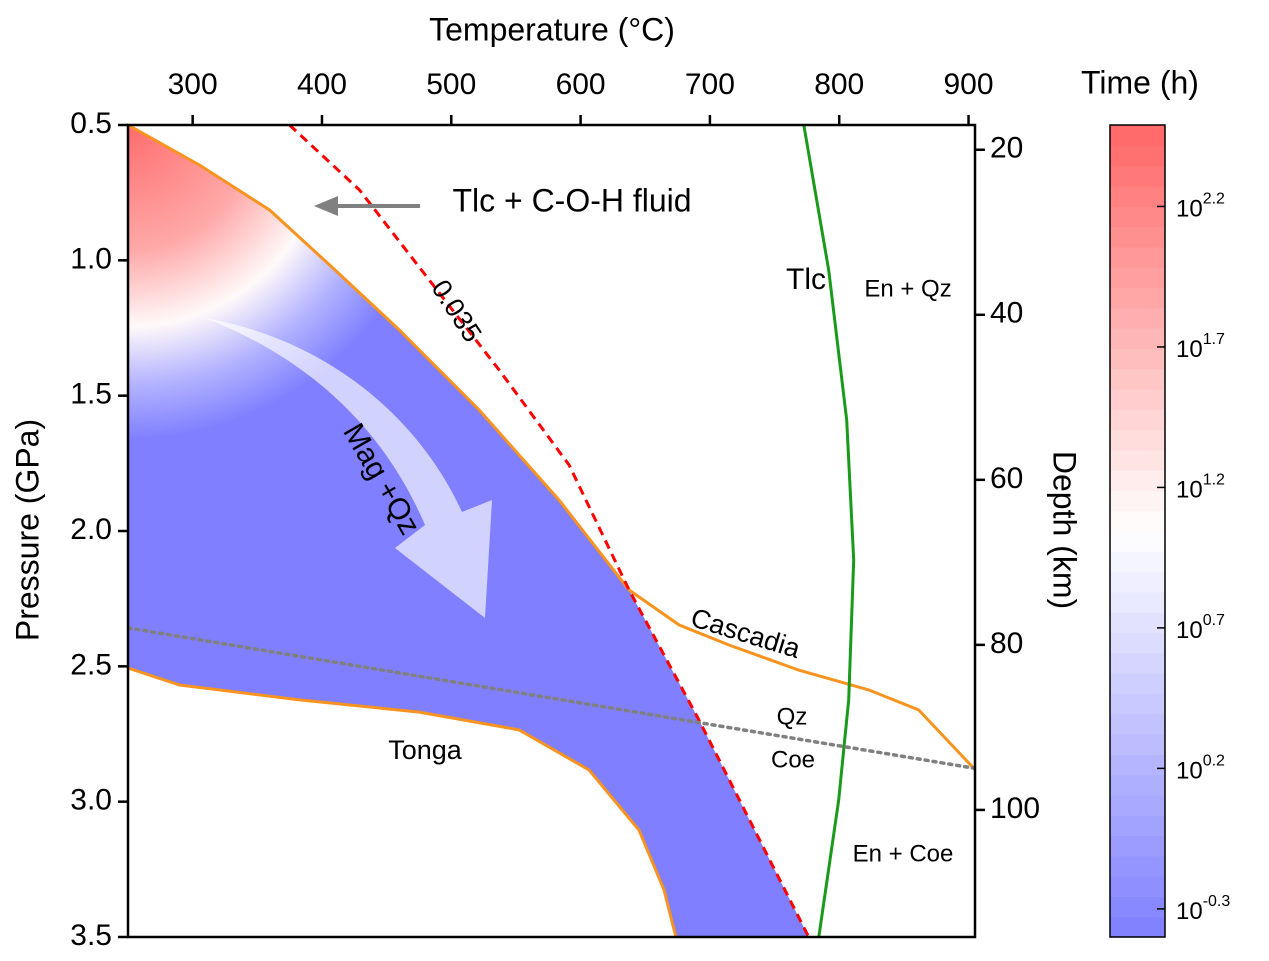 Image resolution: width=1269 pixels, height=961 pixels. What do you see at coordinates (451, 84) in the screenshot?
I see `x-tick-label: 500` at bounding box center [451, 84].